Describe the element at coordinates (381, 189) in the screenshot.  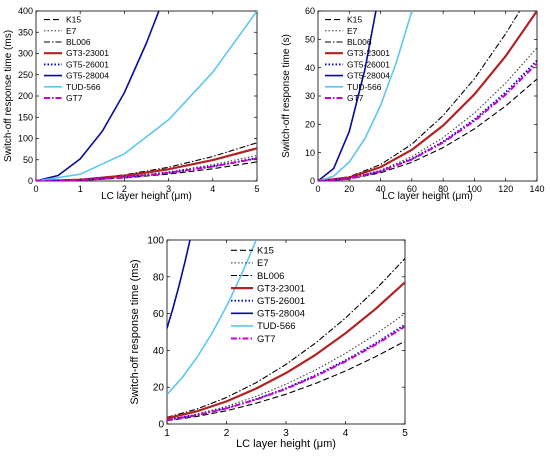
I see `x-tick-label: 40` at that location.